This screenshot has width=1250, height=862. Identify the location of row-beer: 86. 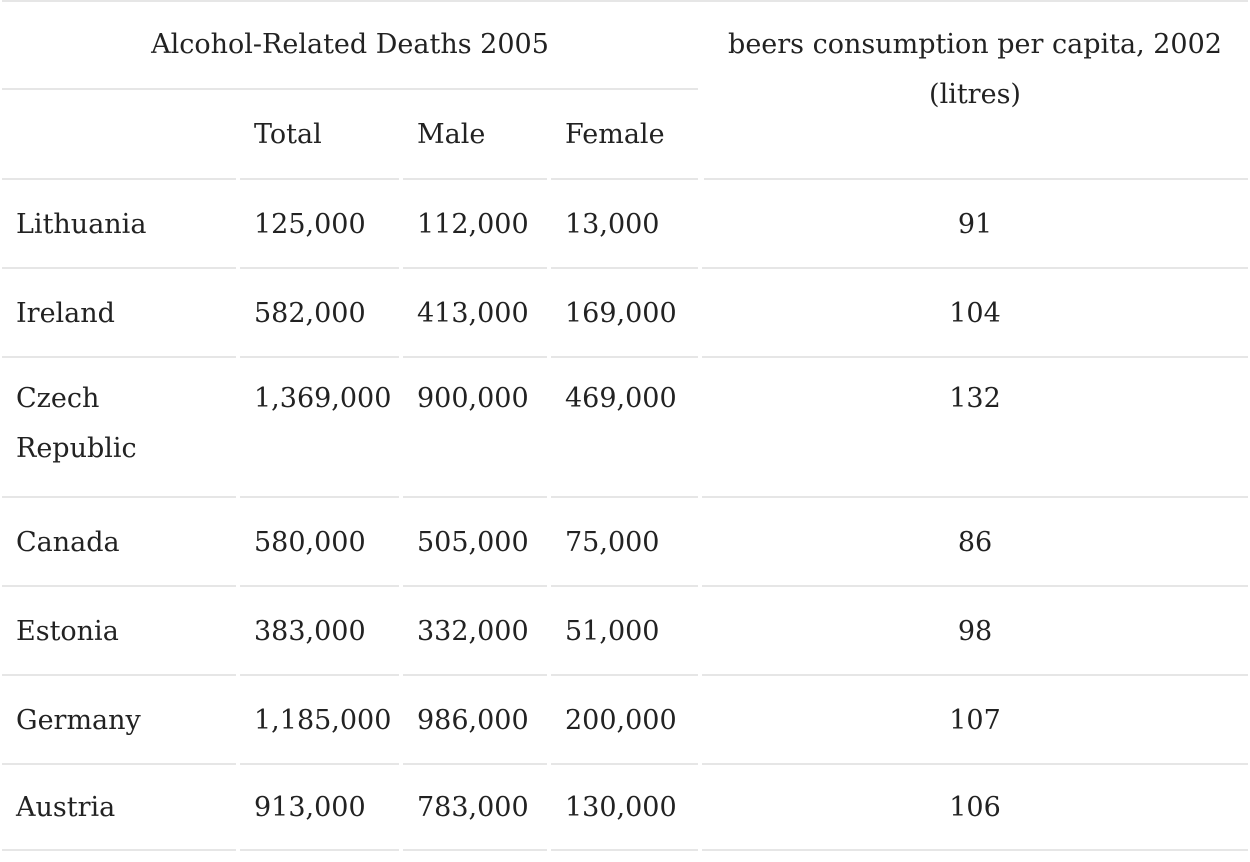
(975, 542).